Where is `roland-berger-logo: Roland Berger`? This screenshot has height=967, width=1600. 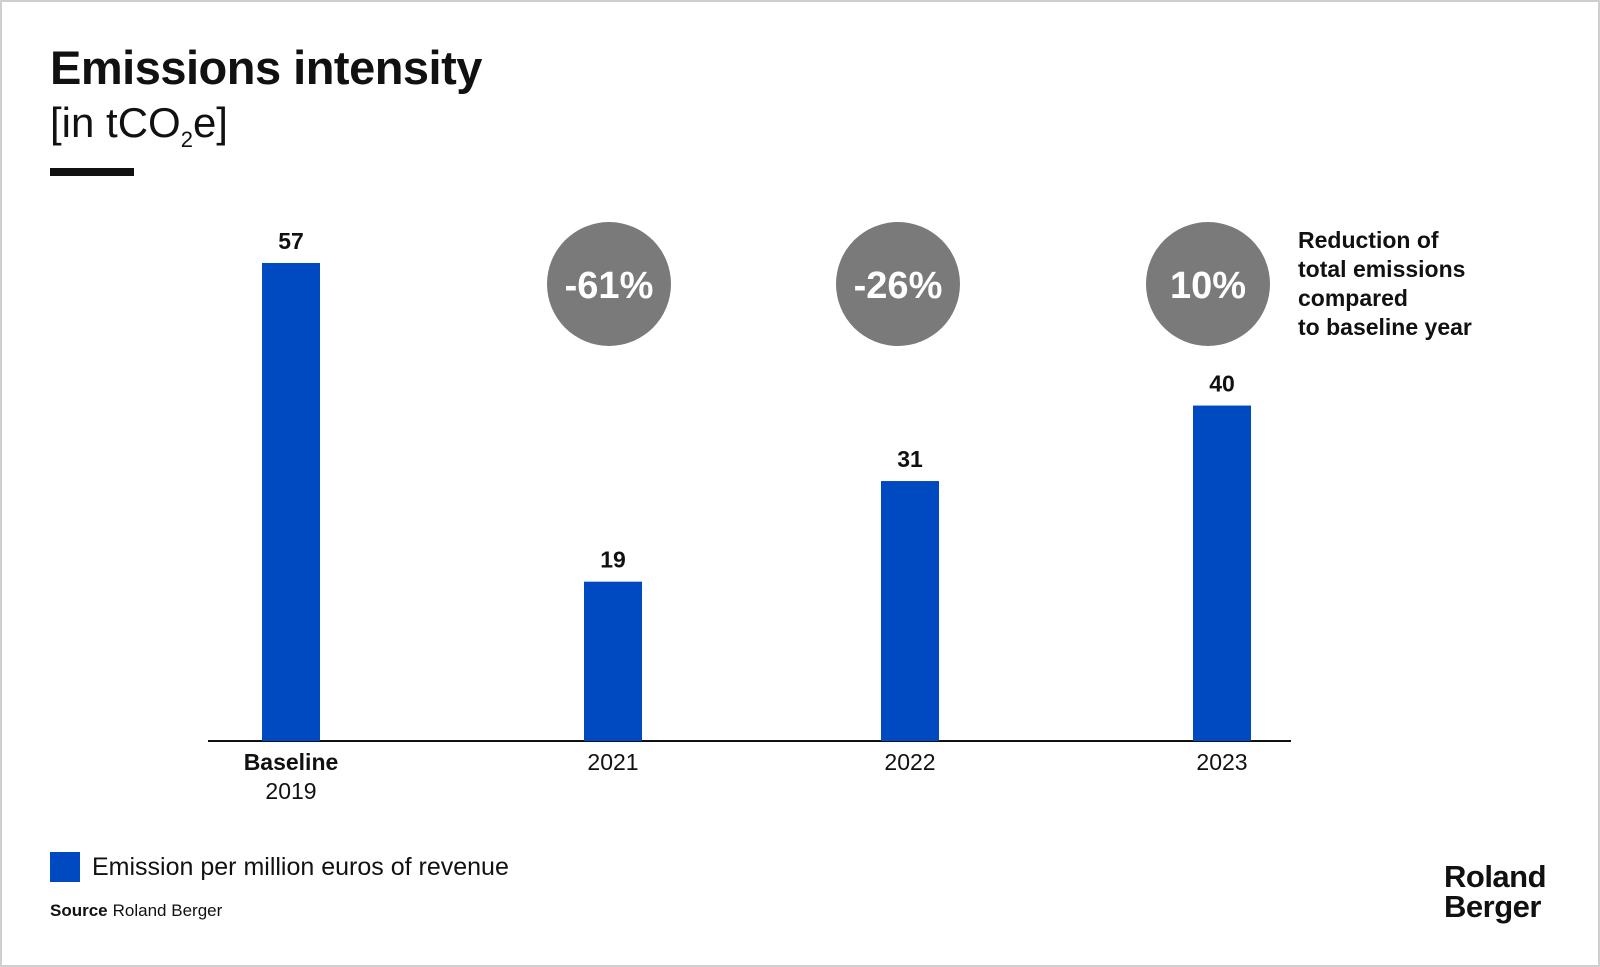
roland-berger-logo: Roland Berger is located at coordinates (1495, 891).